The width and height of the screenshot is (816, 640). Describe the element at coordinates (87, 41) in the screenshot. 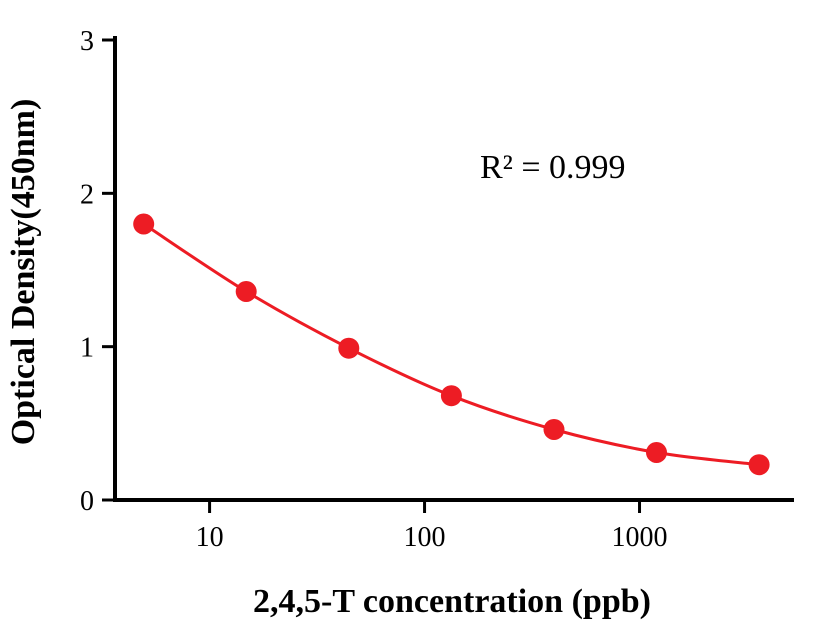

I see `y-tick-label: 3` at that location.